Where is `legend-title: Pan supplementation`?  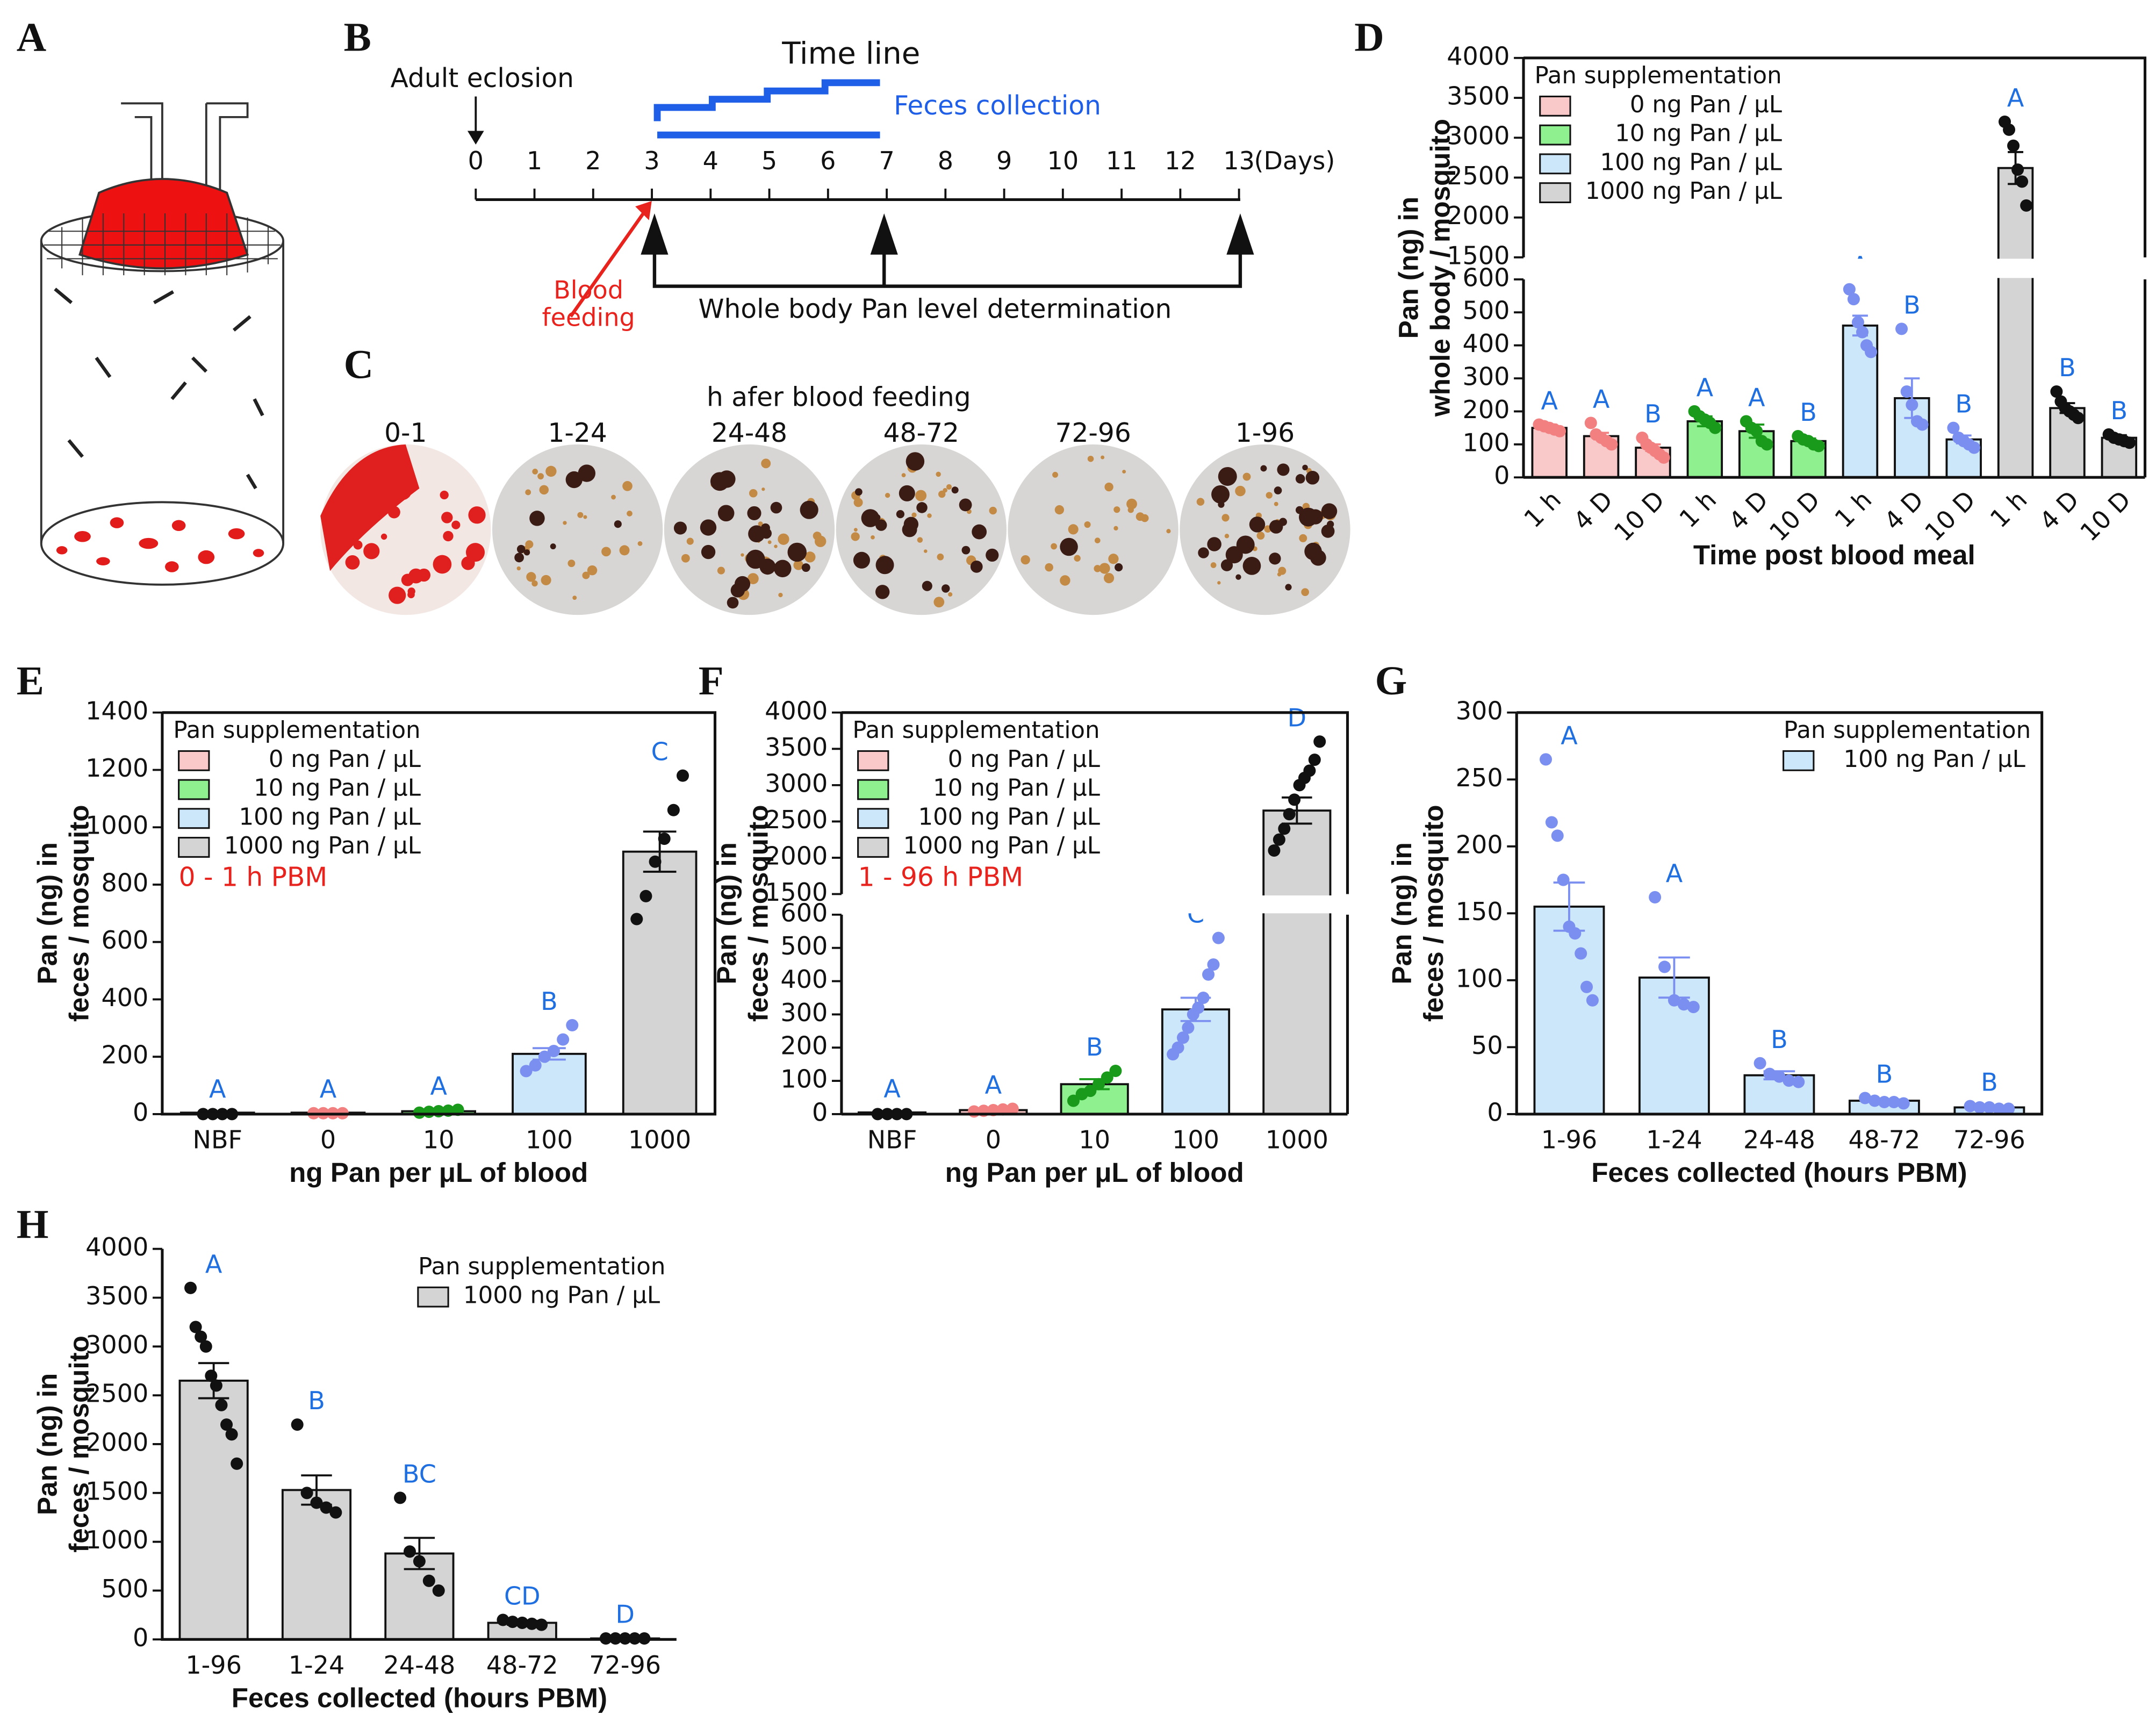
legend-title: Pan supplementation is located at coordinates (1907, 730).